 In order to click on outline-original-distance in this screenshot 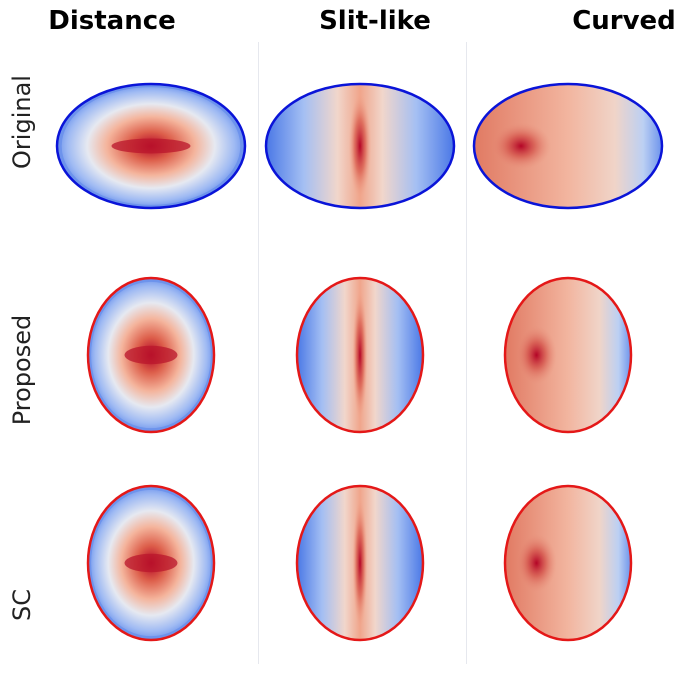, I will do `click(151, 146)`.